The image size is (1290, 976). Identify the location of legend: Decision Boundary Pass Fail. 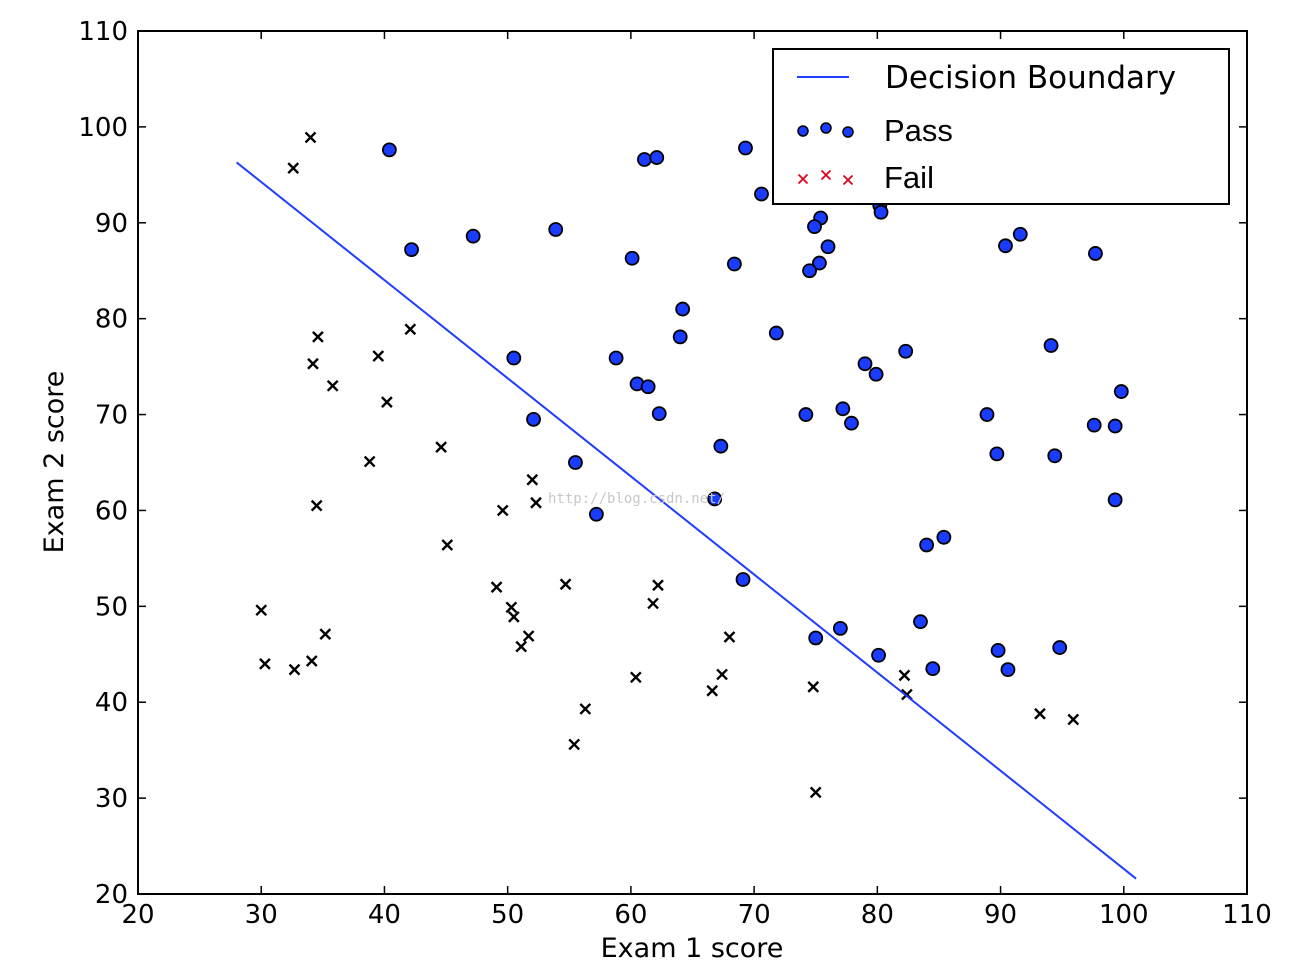
(1001, 126).